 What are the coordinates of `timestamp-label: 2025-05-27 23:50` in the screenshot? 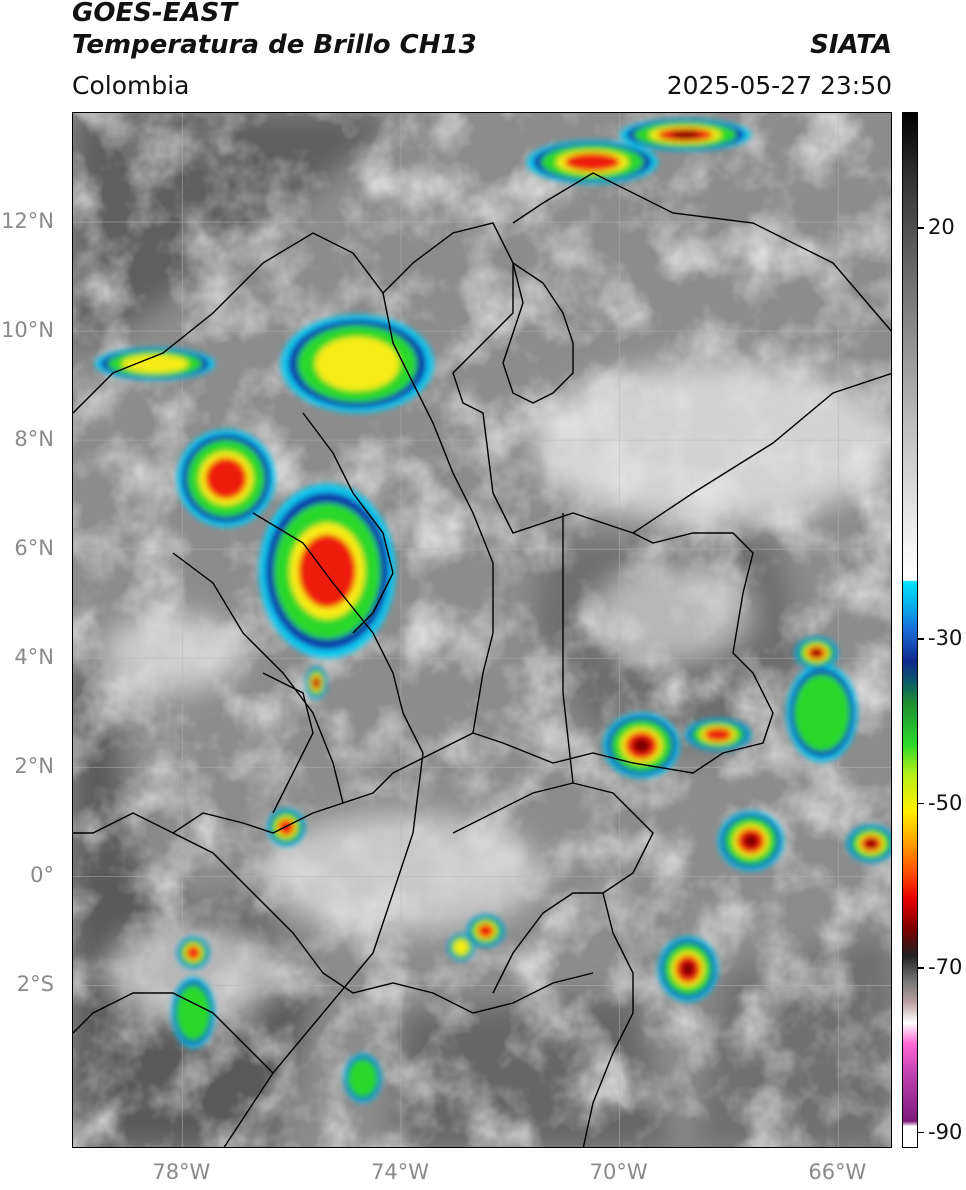 It's located at (779, 85).